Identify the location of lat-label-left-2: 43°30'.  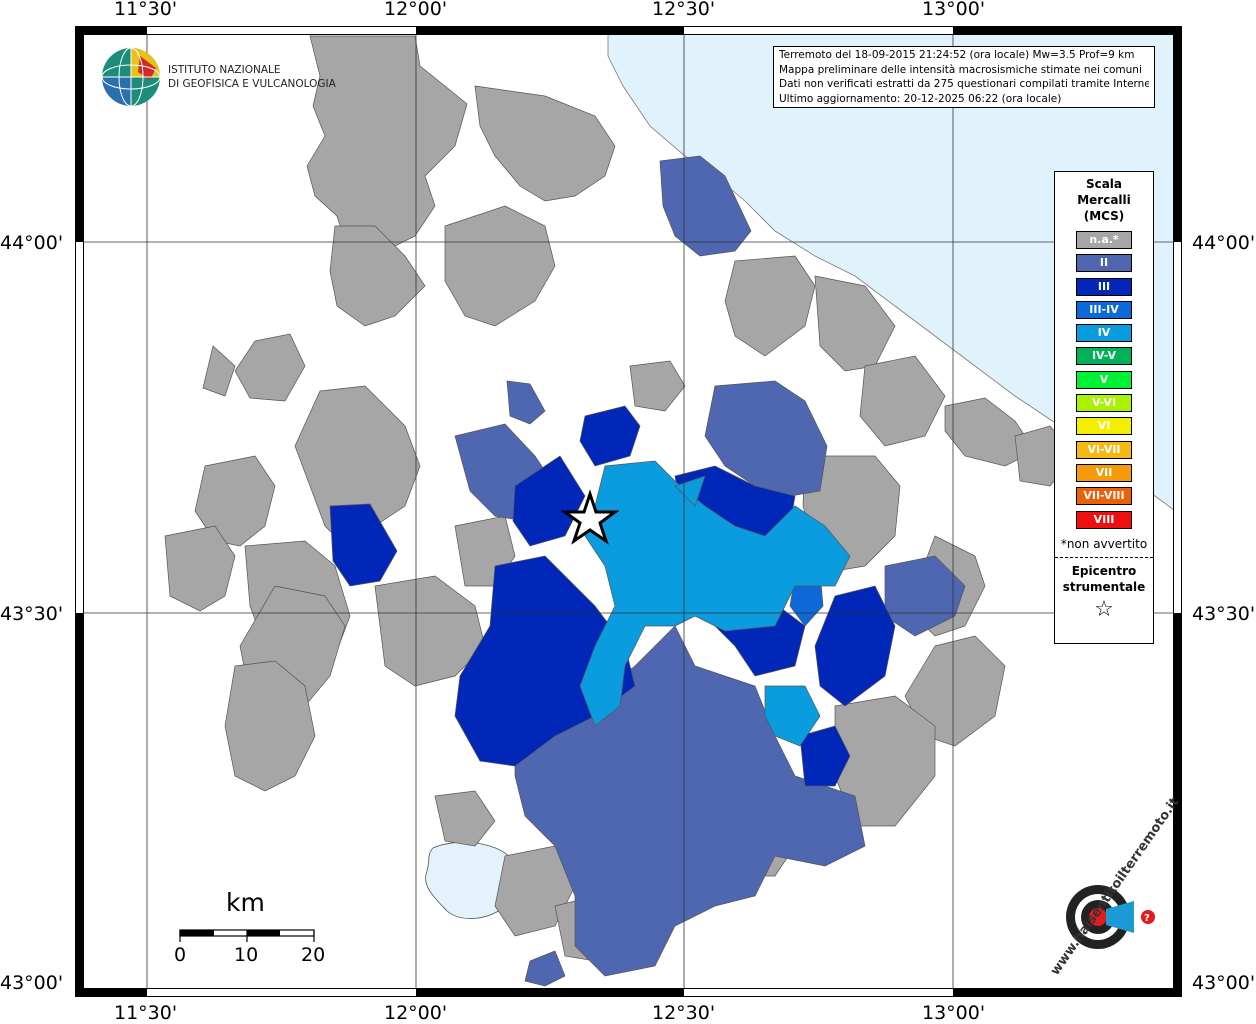
(32, 614).